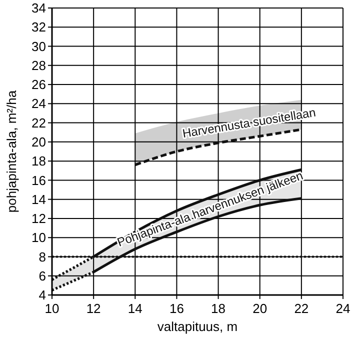 The height and width of the screenshot is (339, 362). I want to click on x-tick-label: 24, so click(343, 308).